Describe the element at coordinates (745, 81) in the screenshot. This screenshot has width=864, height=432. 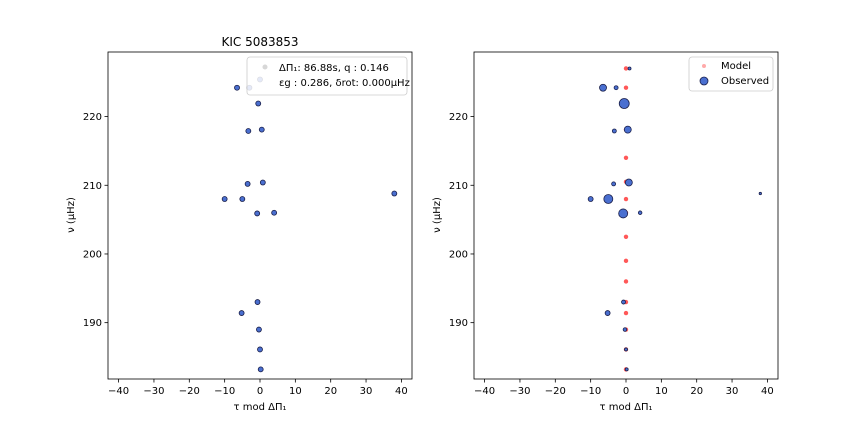
I see `observed-legend-label: Observed` at that location.